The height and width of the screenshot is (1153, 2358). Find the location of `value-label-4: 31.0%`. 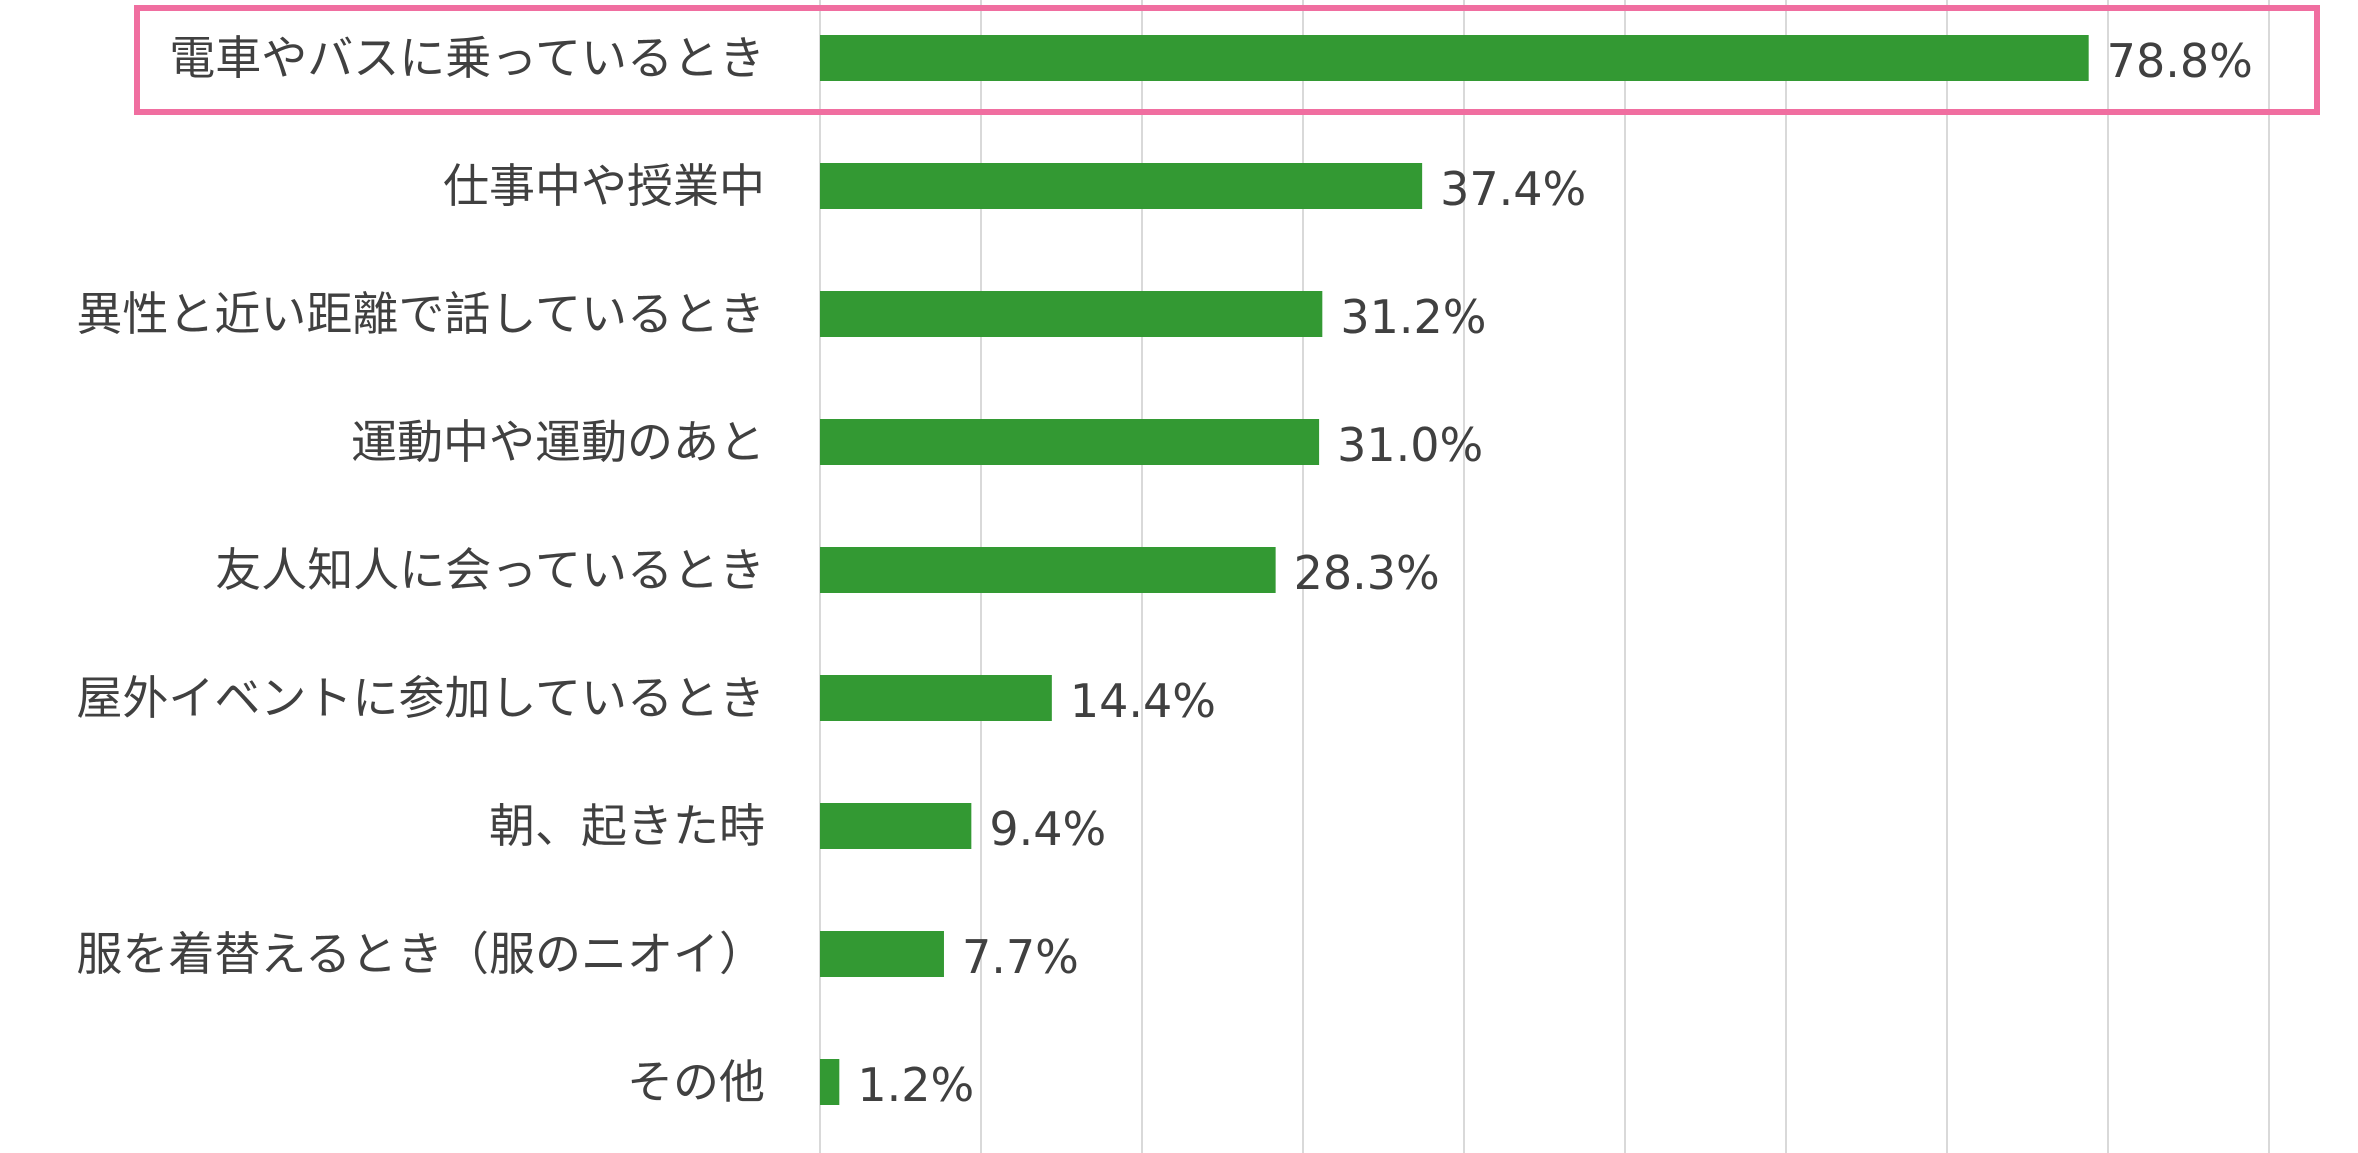

value-label-4: 31.0% is located at coordinates (1410, 445).